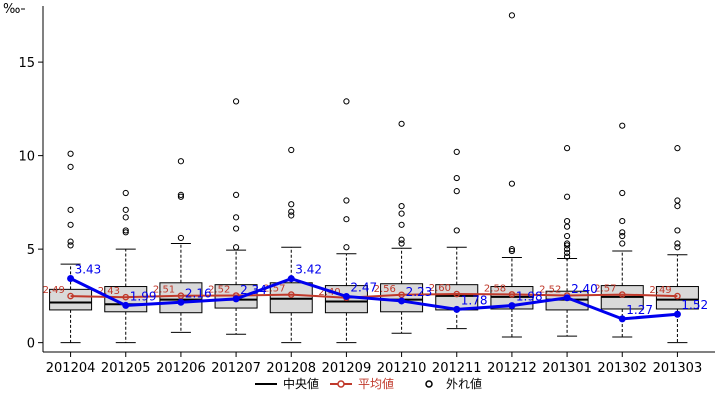 This screenshot has width=720, height=401. Describe the element at coordinates (373, 299) in the screenshot. I see `highlight-line` at that location.